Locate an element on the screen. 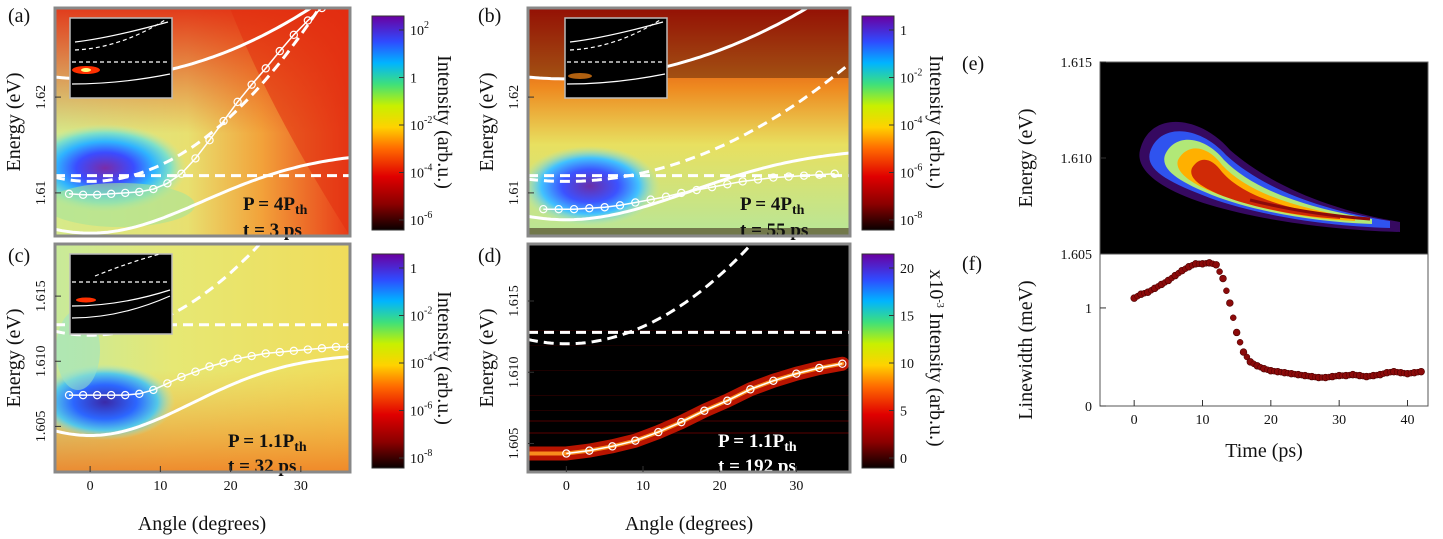  lower-polariton-fit is located at coordinates (704, 408).